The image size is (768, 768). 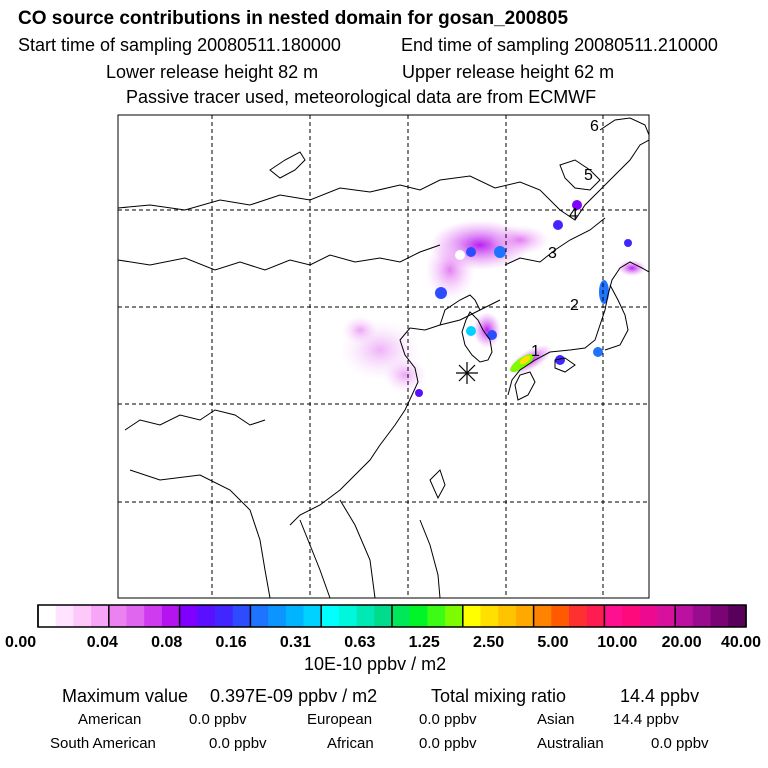 I want to click on region-european-label: European, so click(x=340, y=719).